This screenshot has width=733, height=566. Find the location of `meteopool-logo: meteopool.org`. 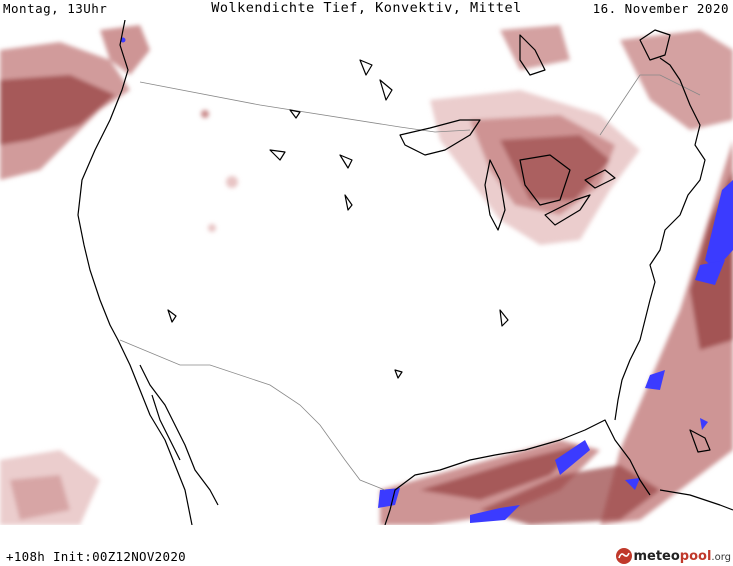

meteopool-logo: meteopool.org is located at coordinates (673, 556).